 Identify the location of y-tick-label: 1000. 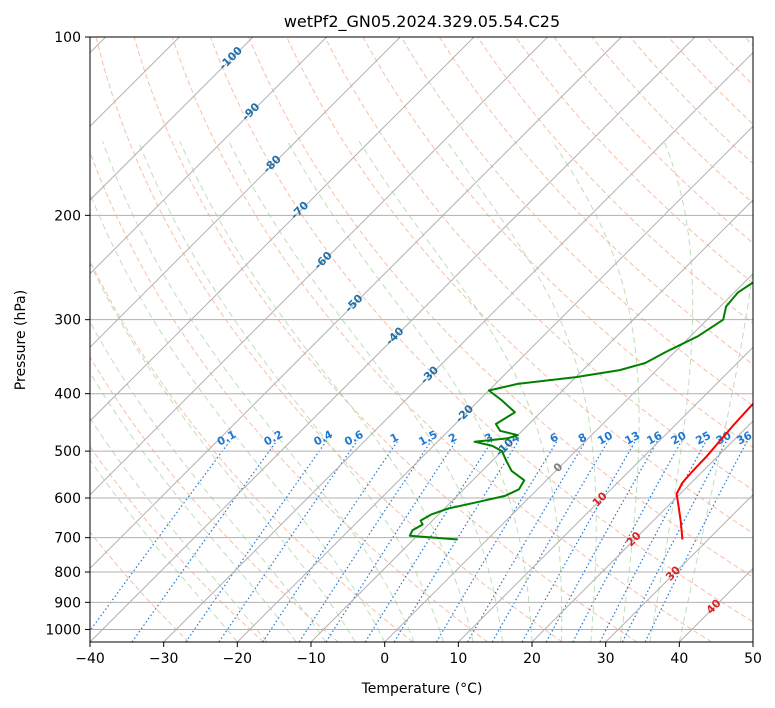
(63, 630).